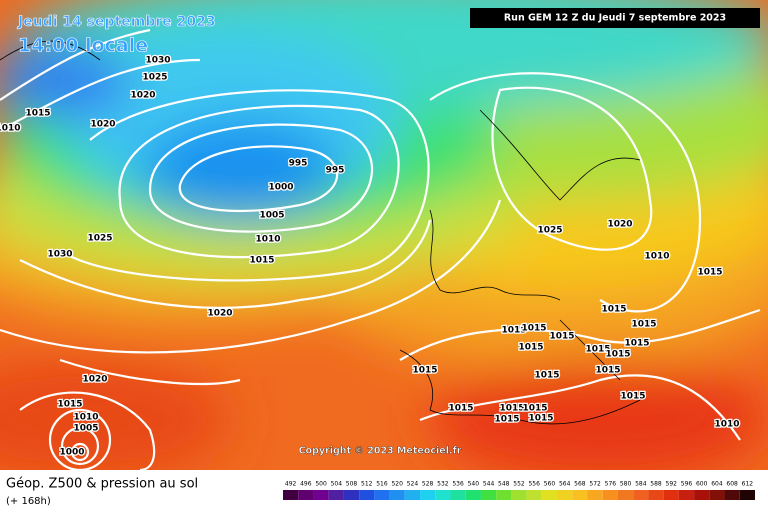 This screenshot has width=768, height=516. What do you see at coordinates (748, 484) in the screenshot?
I see `scale-label: 612` at bounding box center [748, 484].